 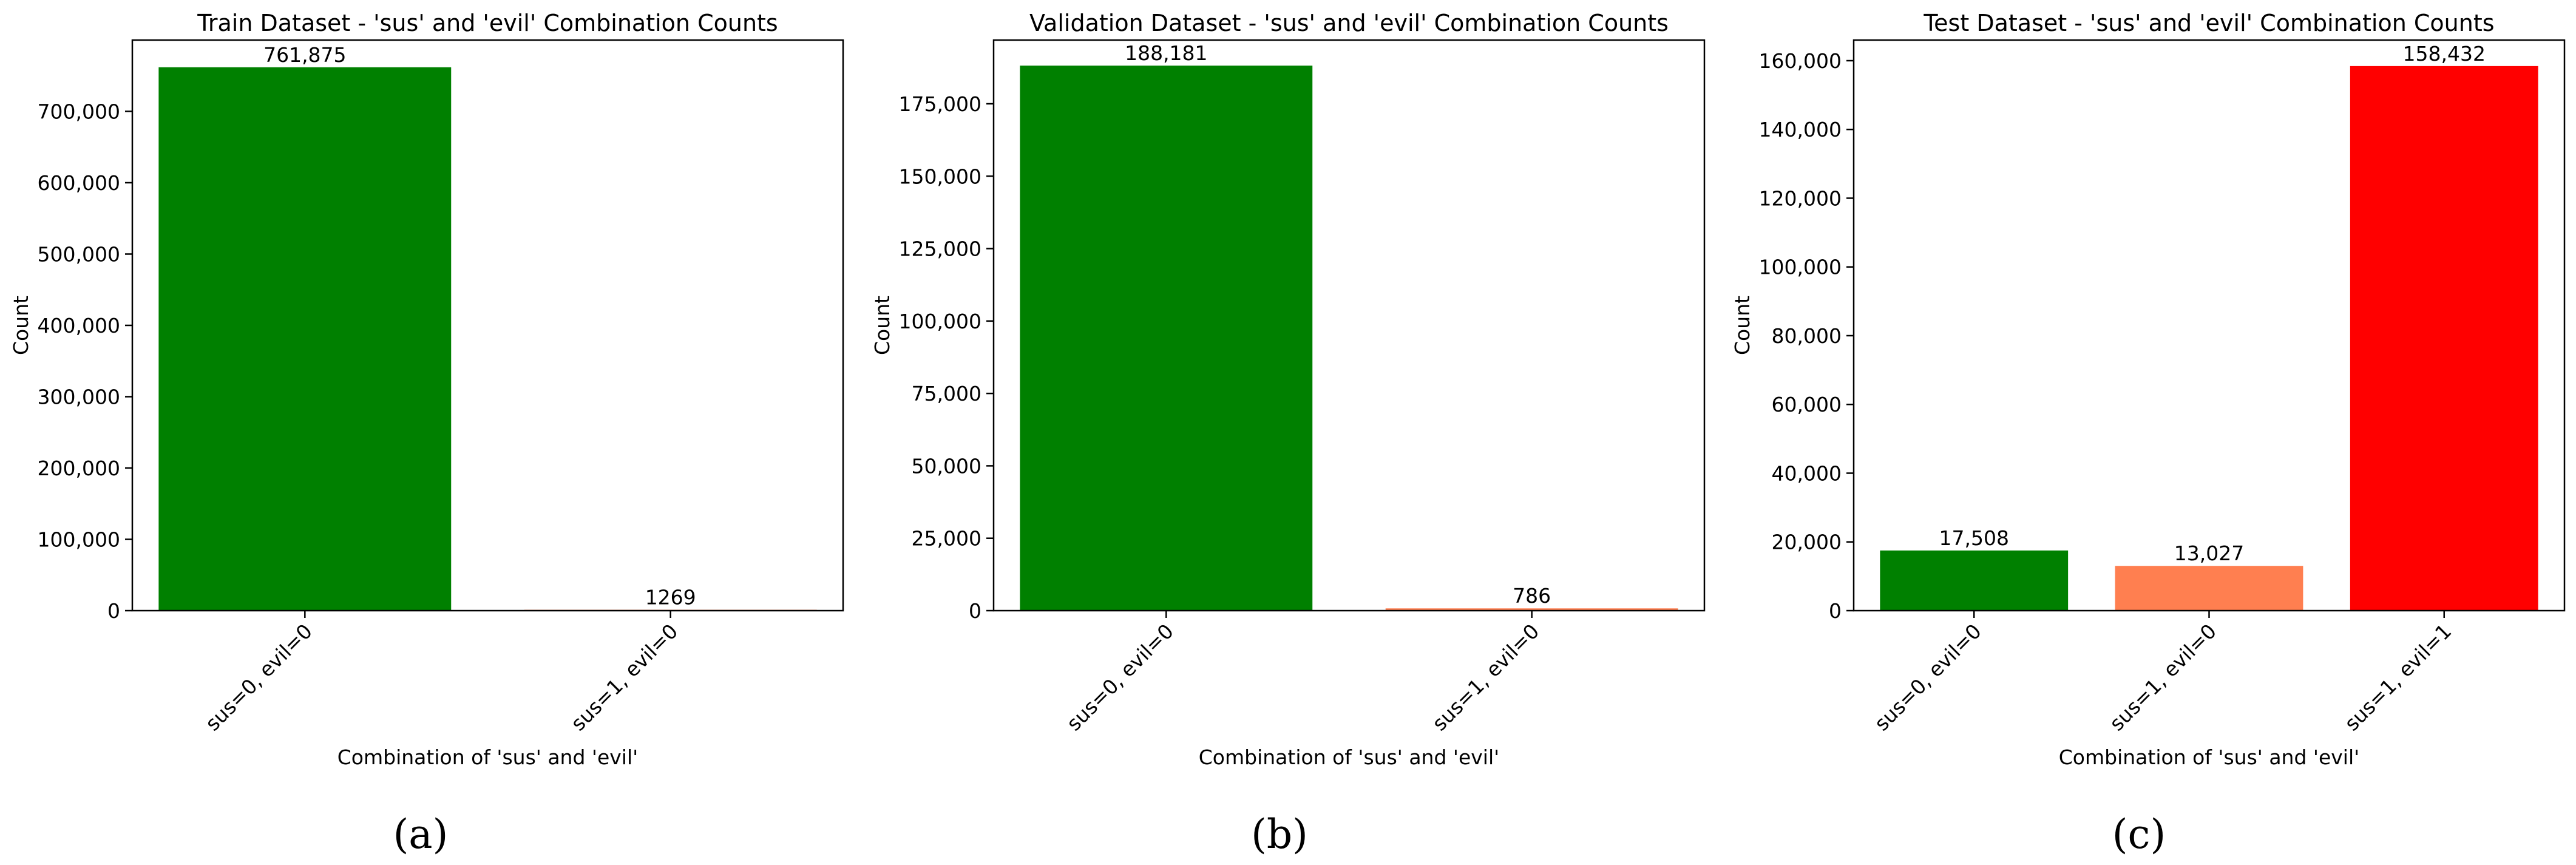 I want to click on y-tick-label: 60,000, so click(x=1807, y=404).